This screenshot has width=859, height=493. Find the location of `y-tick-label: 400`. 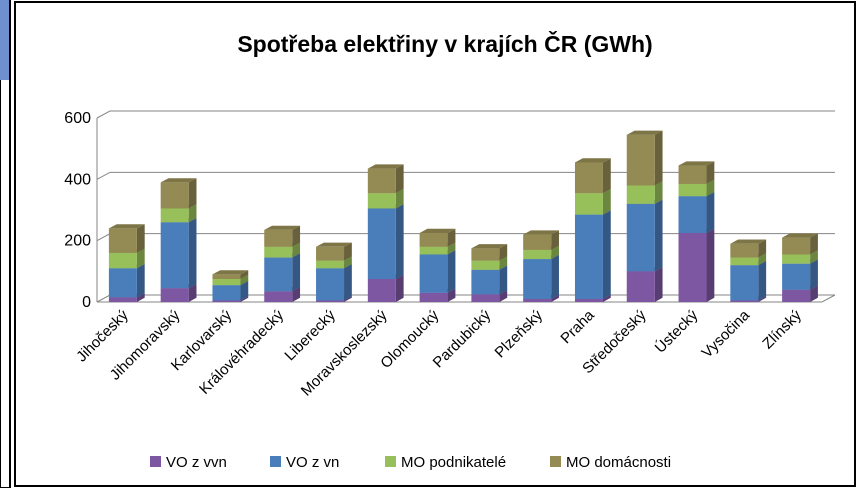

y-tick-label: 400 is located at coordinates (77, 179).